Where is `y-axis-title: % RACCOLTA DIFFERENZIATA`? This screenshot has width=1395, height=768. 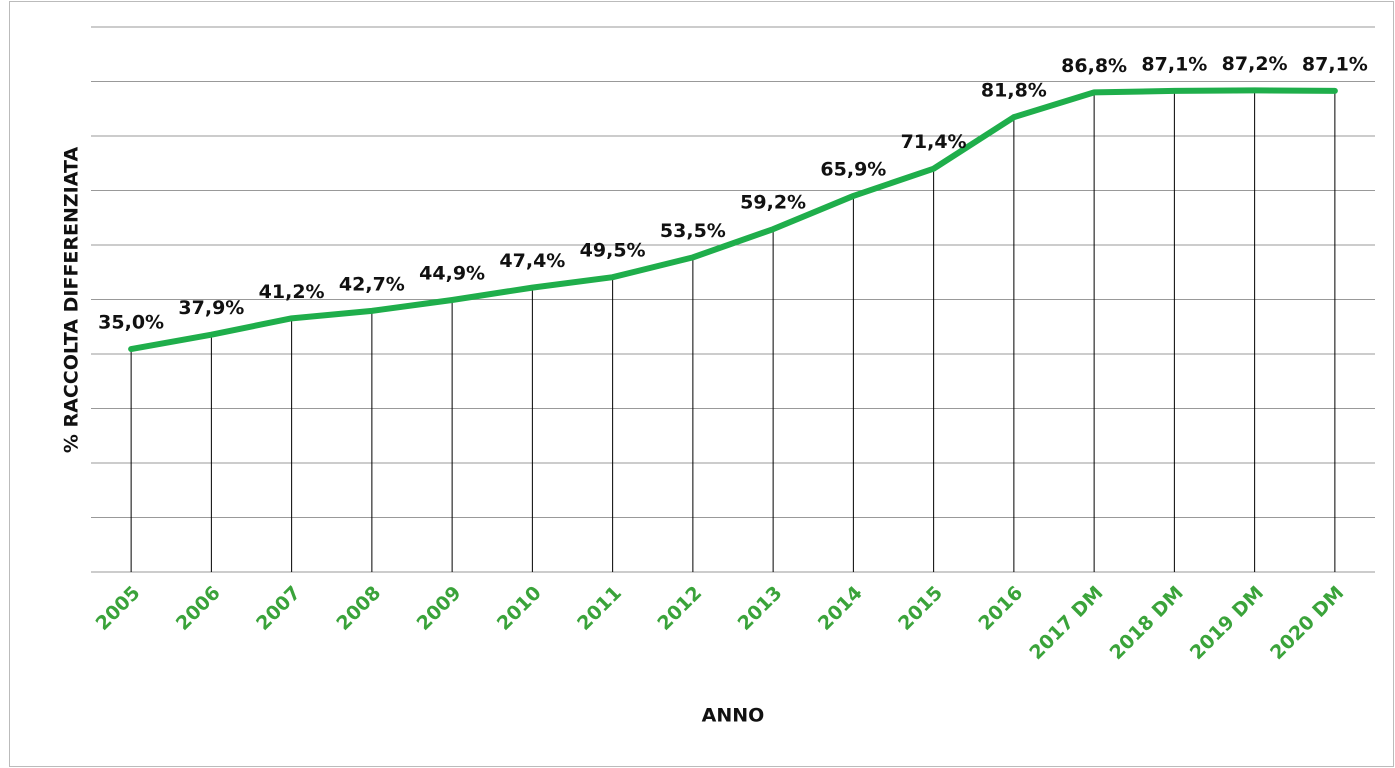 y-axis-title: % RACCOLTA DIFFERENZIATA is located at coordinates (72, 300).